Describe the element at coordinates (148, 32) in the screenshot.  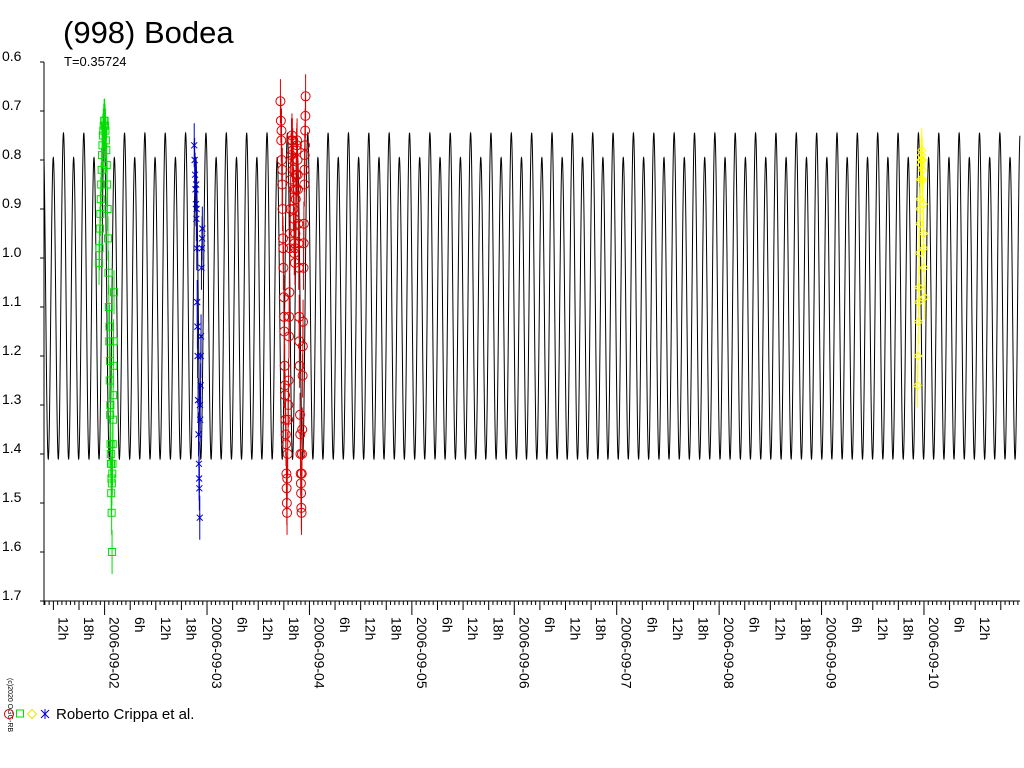
I see `chart-title: (998) Bodea` at that location.